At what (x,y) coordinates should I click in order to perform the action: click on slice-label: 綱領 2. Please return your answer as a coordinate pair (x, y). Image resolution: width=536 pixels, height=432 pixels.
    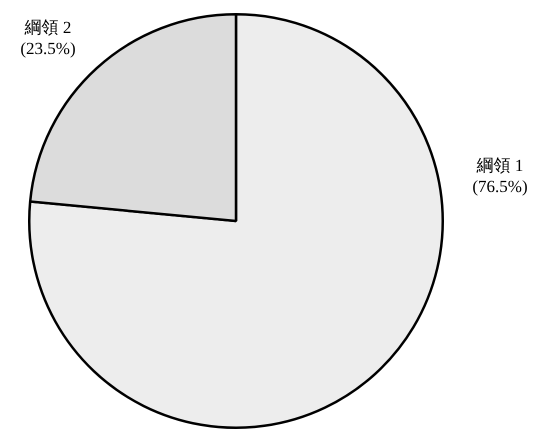
    Looking at the image, I should click on (48, 27).